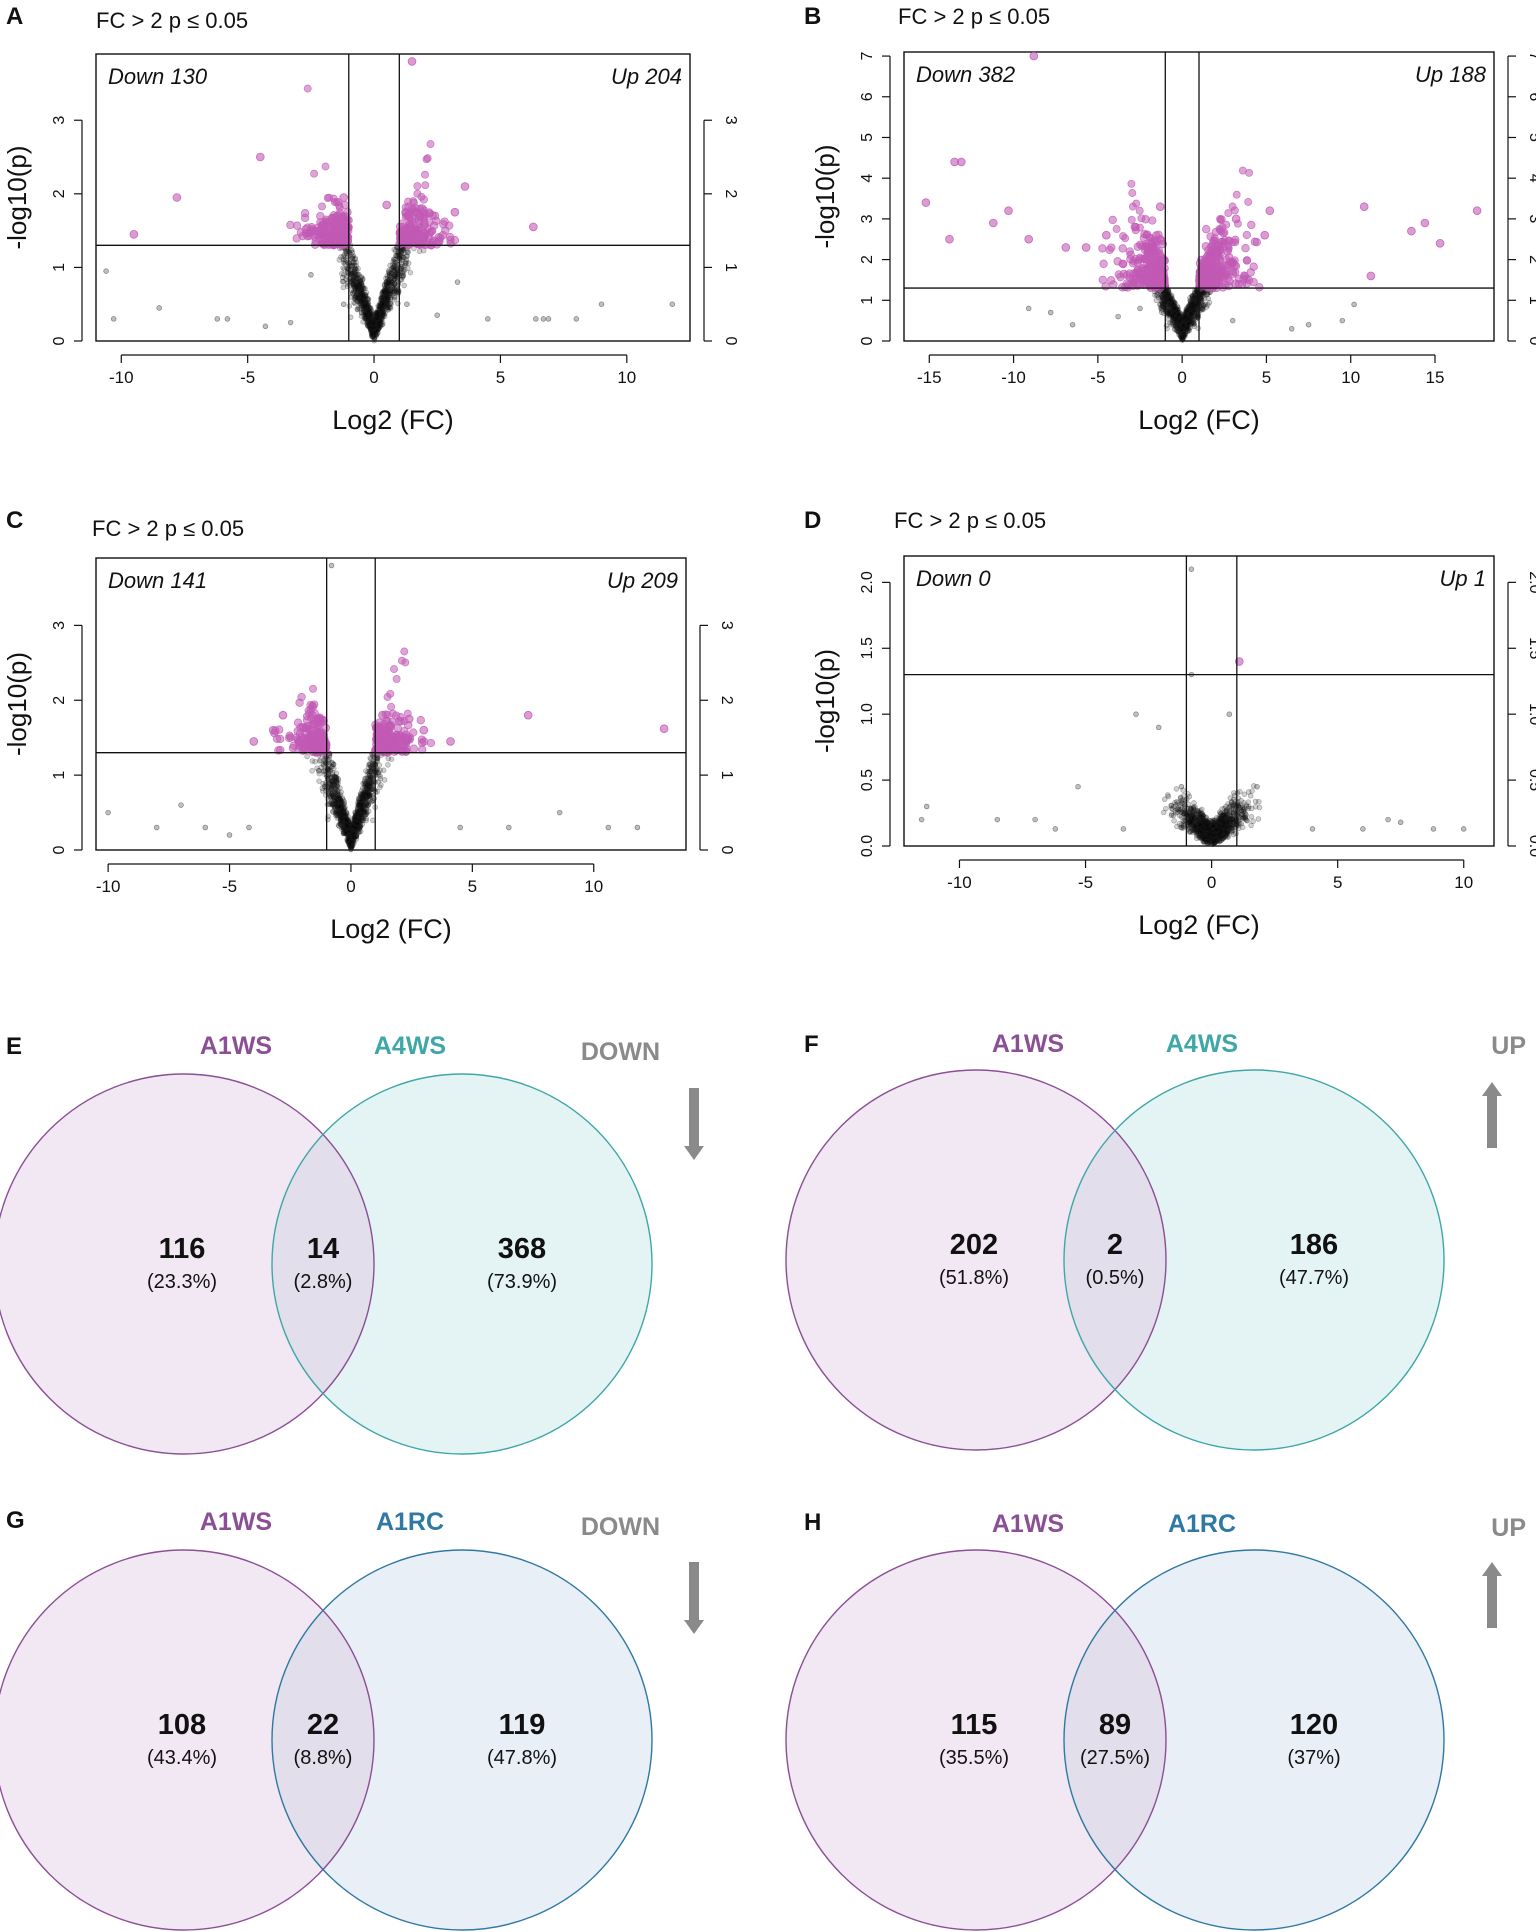  What do you see at coordinates (812, 520) in the screenshot?
I see `panel-letter: D` at bounding box center [812, 520].